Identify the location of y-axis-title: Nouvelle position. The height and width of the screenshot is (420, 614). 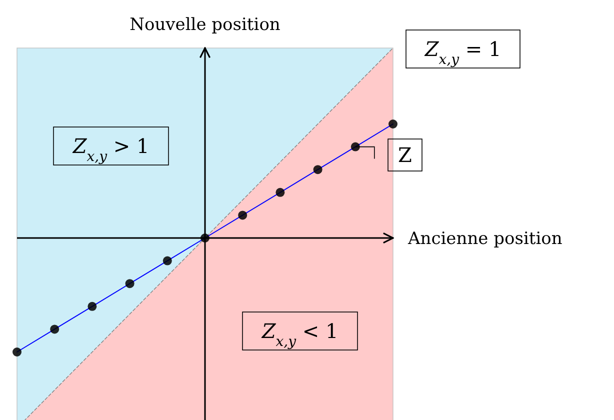
(205, 25).